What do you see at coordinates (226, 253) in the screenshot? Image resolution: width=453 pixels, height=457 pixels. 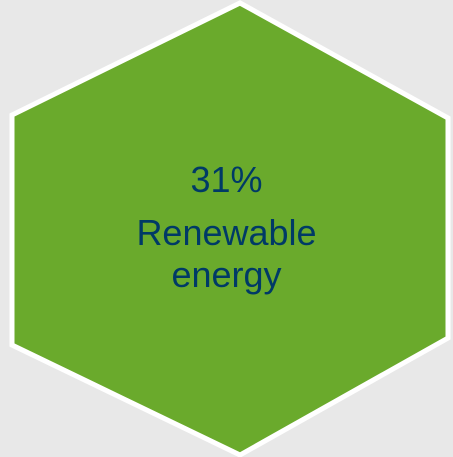 I see `stat-label: Renewable energy` at bounding box center [226, 253].